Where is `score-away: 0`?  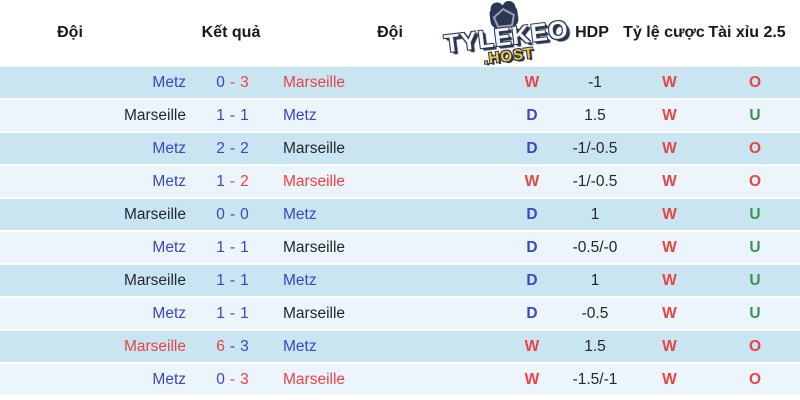
score-away: 0 is located at coordinates (244, 214).